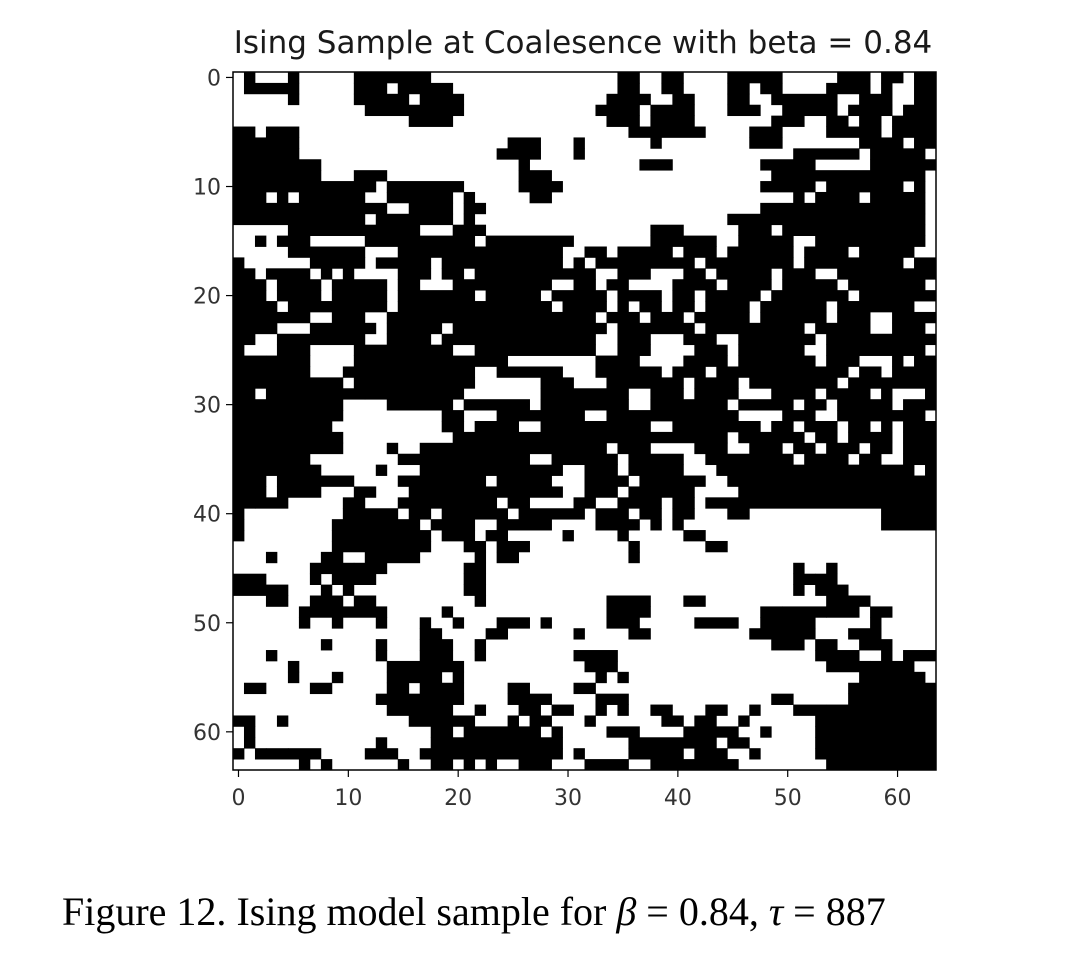  I want to click on y-tick-label-10: 10, so click(207, 188).